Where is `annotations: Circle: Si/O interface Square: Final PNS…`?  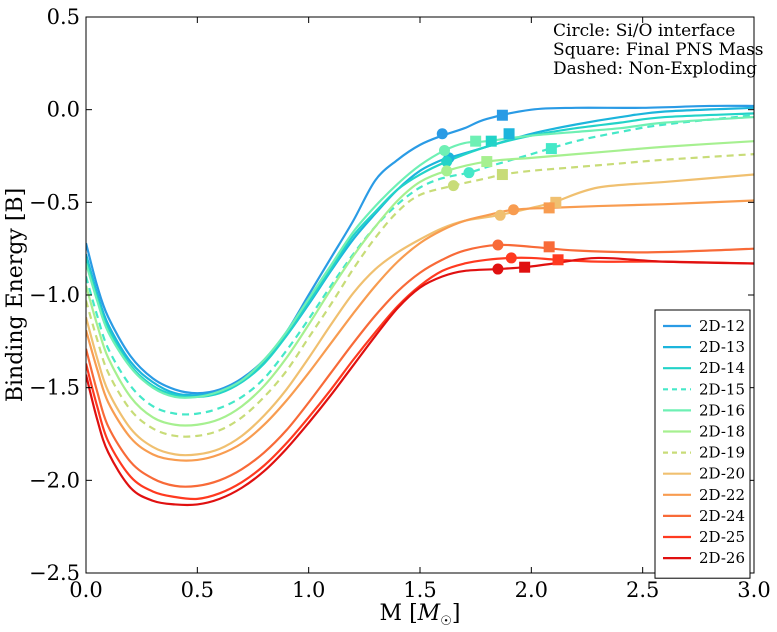 annotations: Circle: Si/O interface Square: Final PNS… is located at coordinates (658, 50).